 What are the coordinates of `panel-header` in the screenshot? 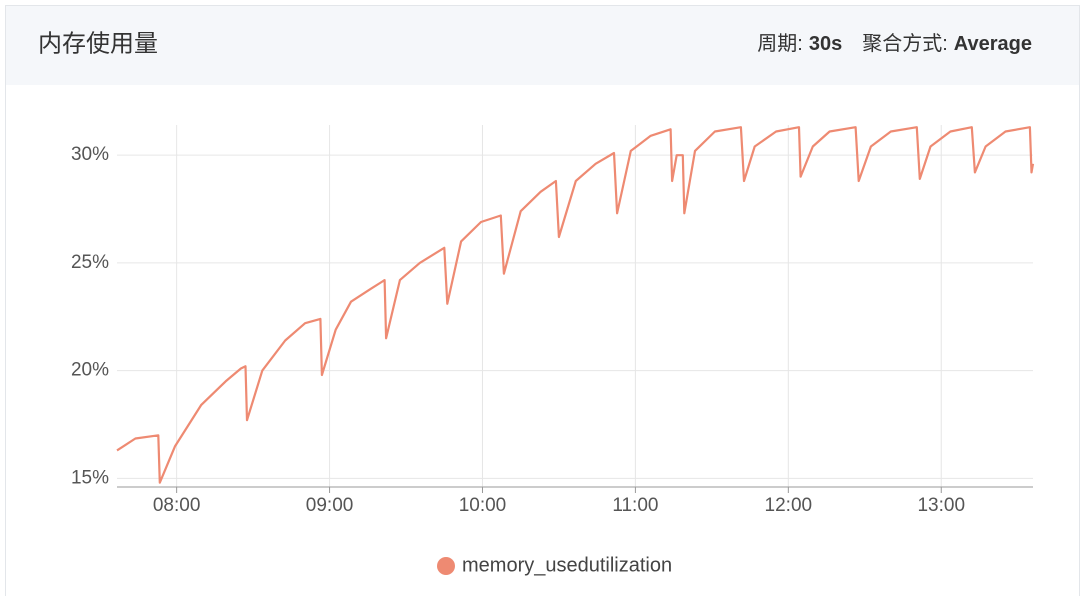 It's located at (542, 45).